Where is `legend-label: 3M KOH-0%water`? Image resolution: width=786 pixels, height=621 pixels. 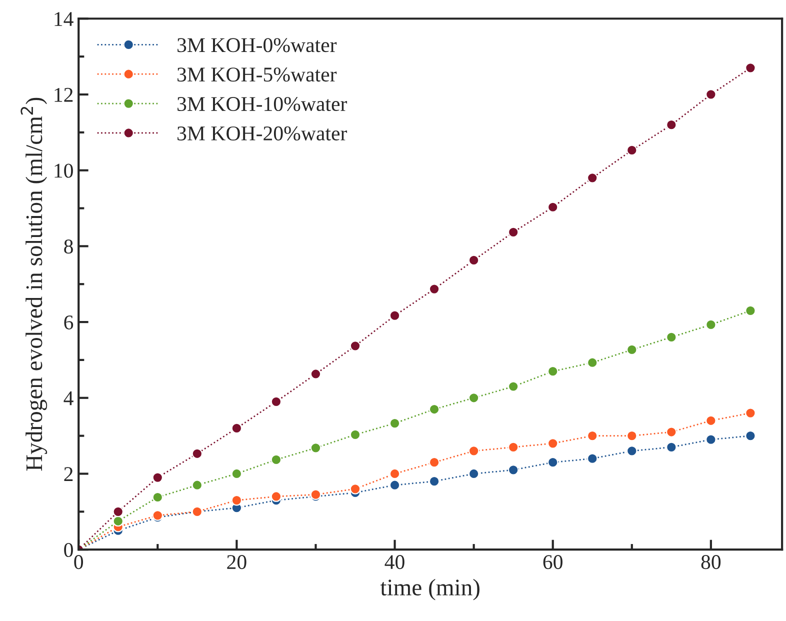 legend-label: 3M KOH-0%water is located at coordinates (257, 45).